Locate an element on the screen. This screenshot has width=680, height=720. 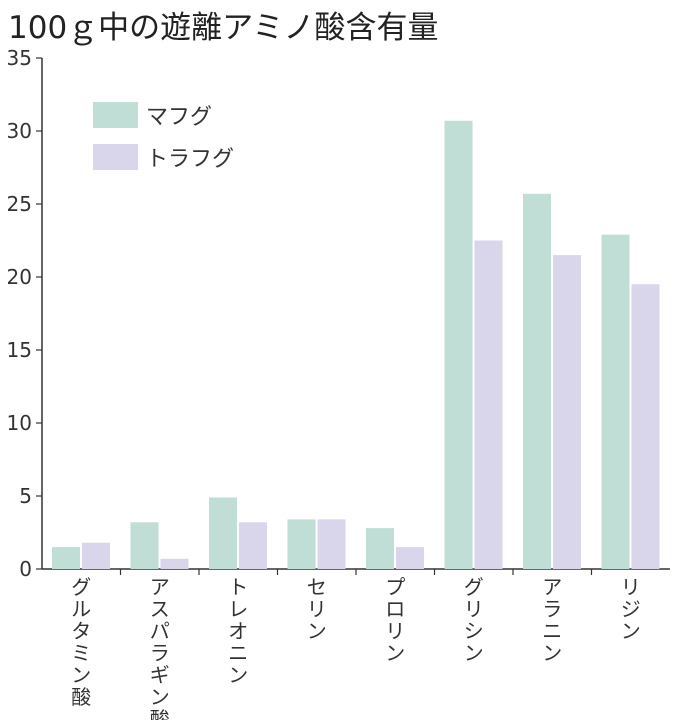
x-tick-label: トレオニン is located at coordinates (238, 631).